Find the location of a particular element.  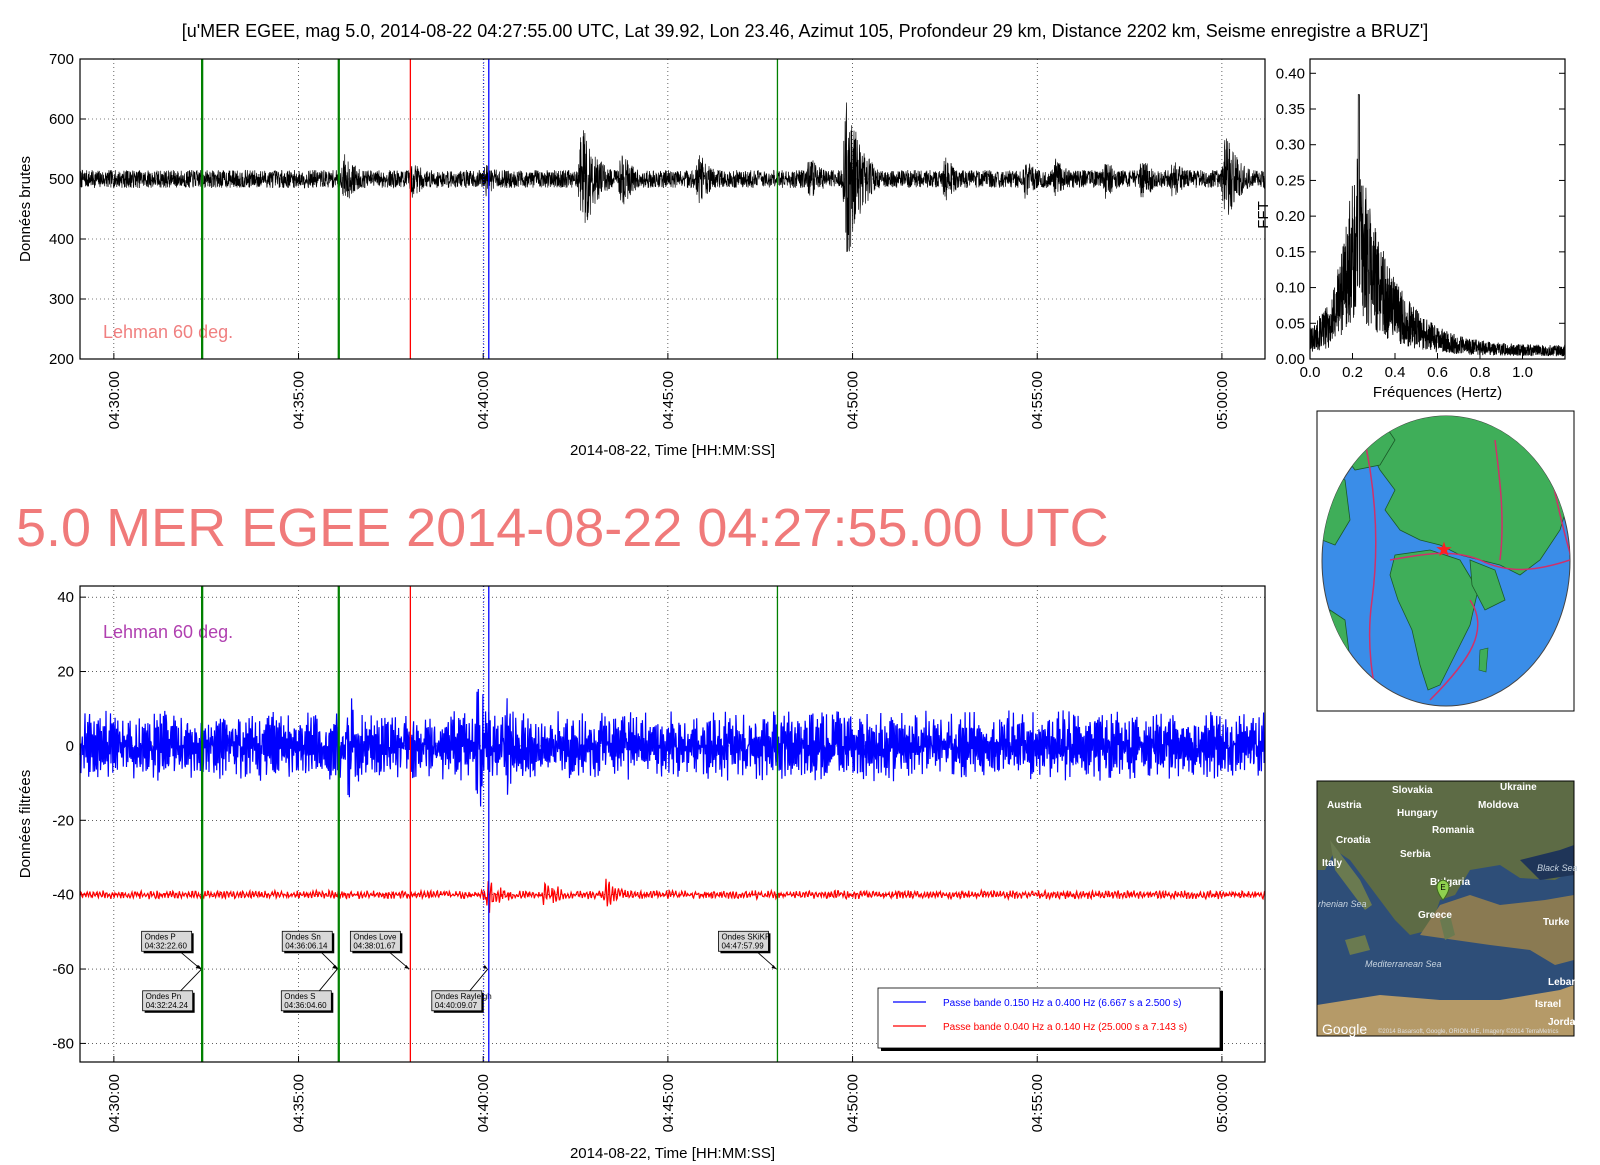

y-axis-label: FFT is located at coordinates (1263, 215).